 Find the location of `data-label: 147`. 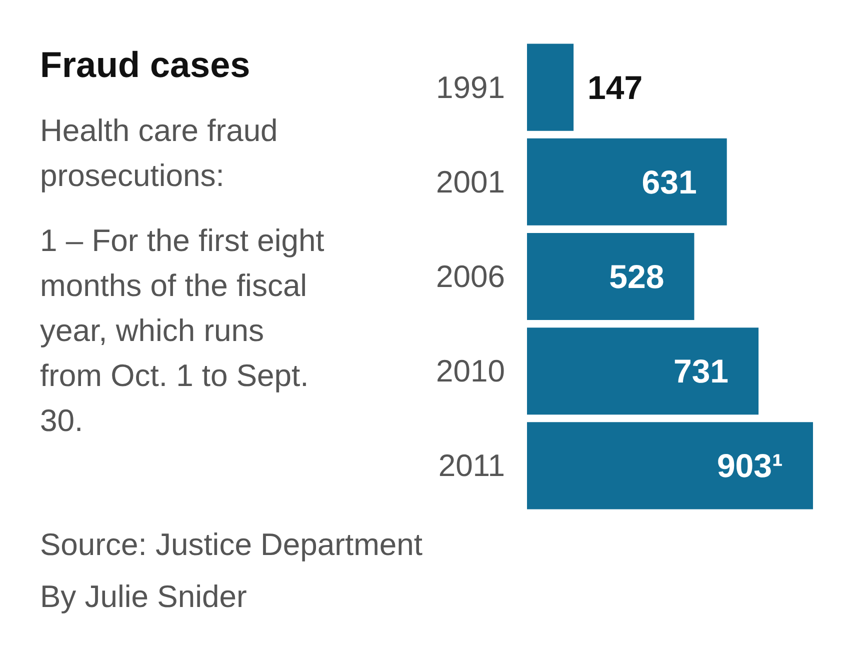

data-label: 147 is located at coordinates (615, 87).